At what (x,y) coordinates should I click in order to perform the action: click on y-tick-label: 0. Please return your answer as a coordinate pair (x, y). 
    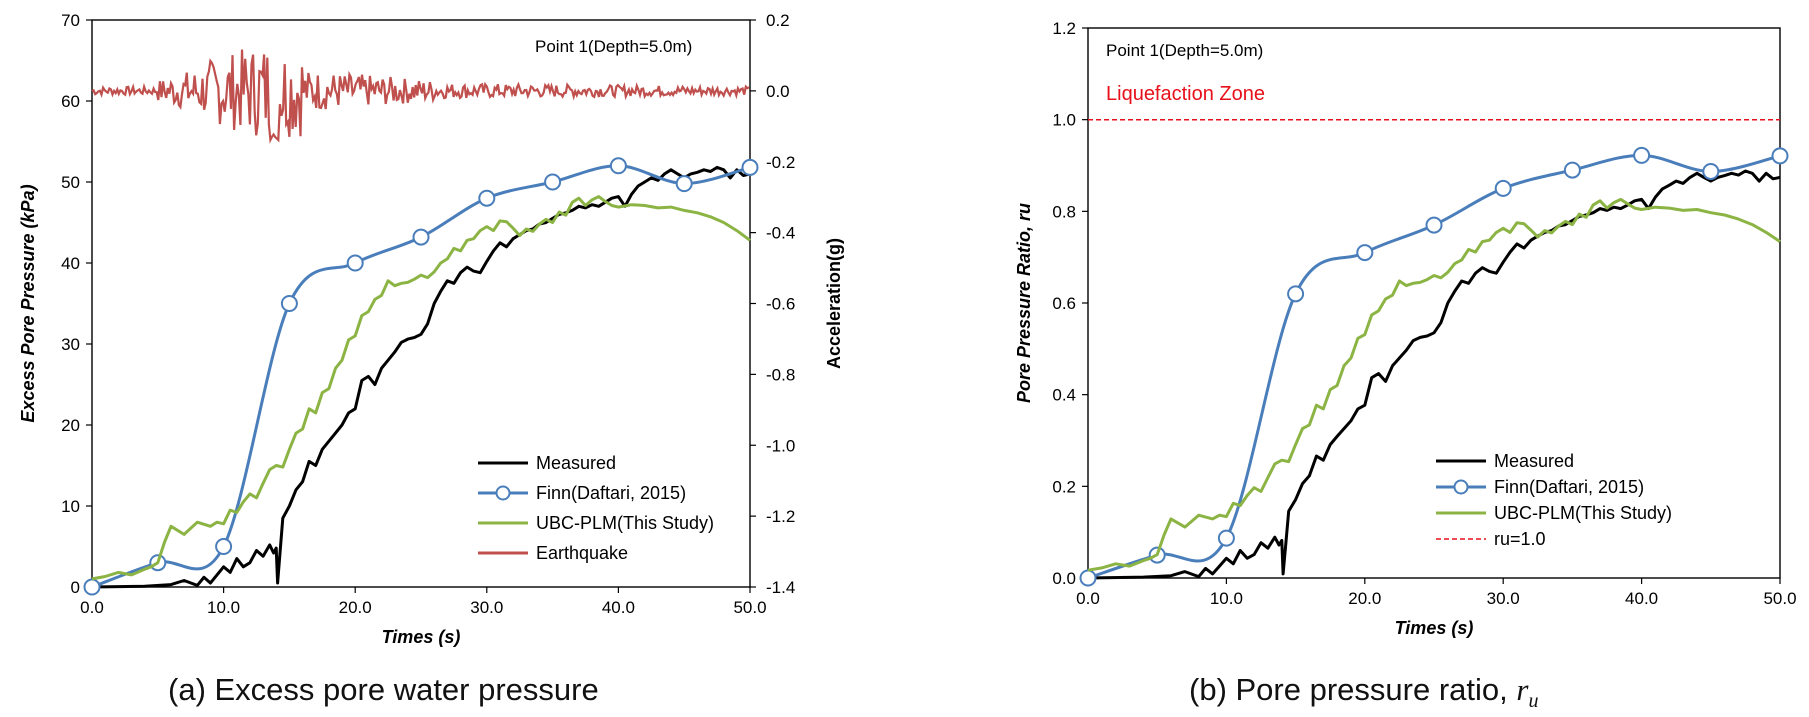
    Looking at the image, I should click on (75, 587).